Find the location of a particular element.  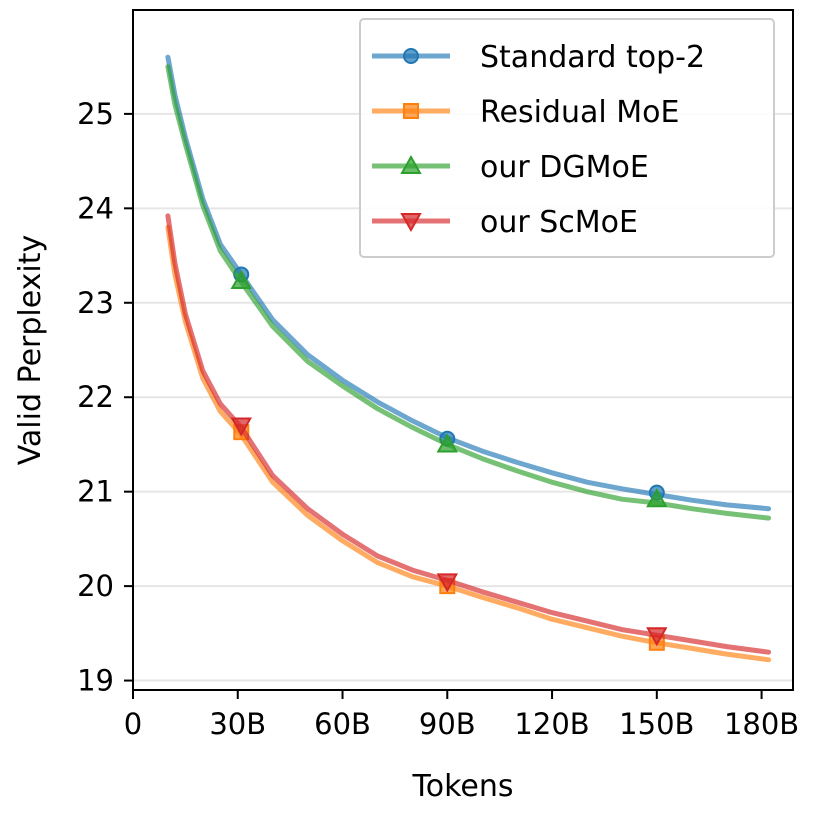

x-axis-ticks: 0 30B 60B 90B 120B 150B 180B is located at coordinates (461, 715).